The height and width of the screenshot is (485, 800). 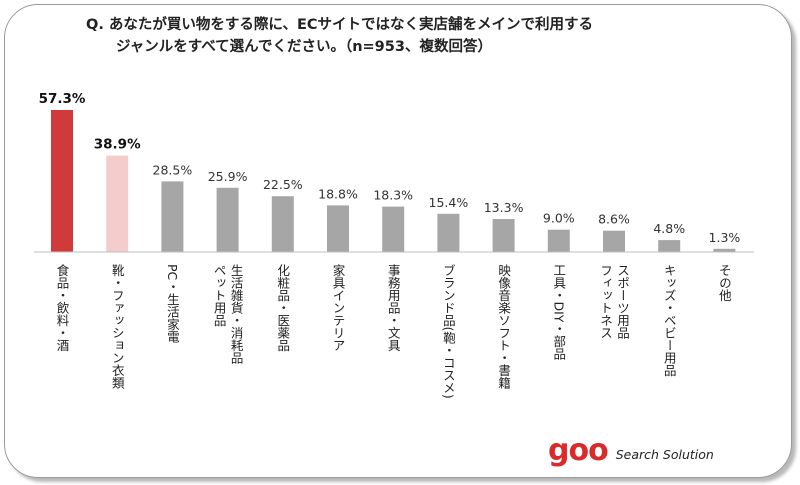 I want to click on value-label-8: 15.4%, so click(x=449, y=202).